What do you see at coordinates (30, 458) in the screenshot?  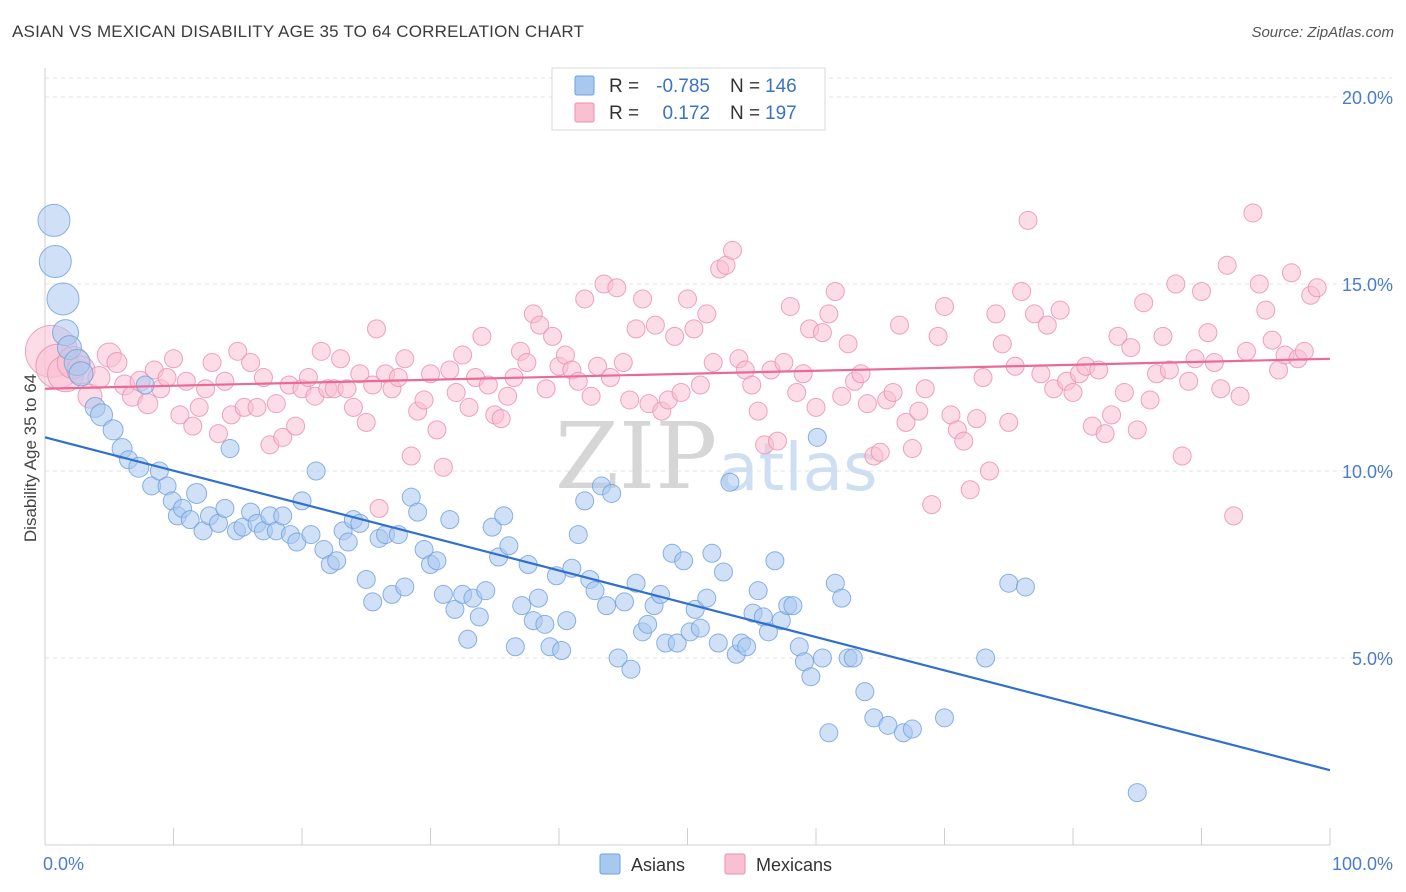 I see `y-axis-label: Disability Age 35 to 64` at bounding box center [30, 458].